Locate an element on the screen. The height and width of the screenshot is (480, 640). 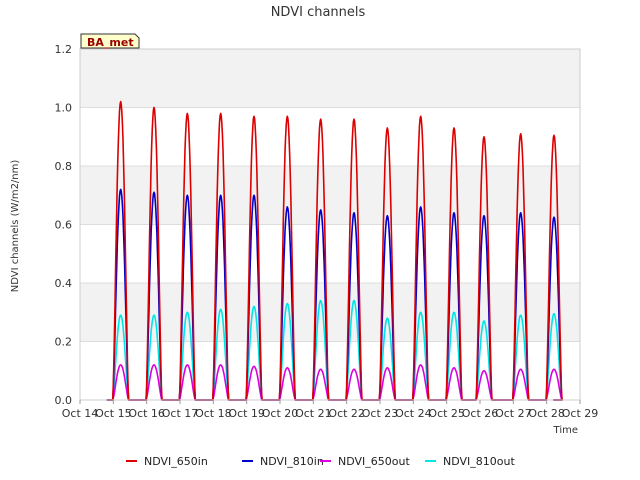
y-tick-label: 0.4 is located at coordinates (64, 283).